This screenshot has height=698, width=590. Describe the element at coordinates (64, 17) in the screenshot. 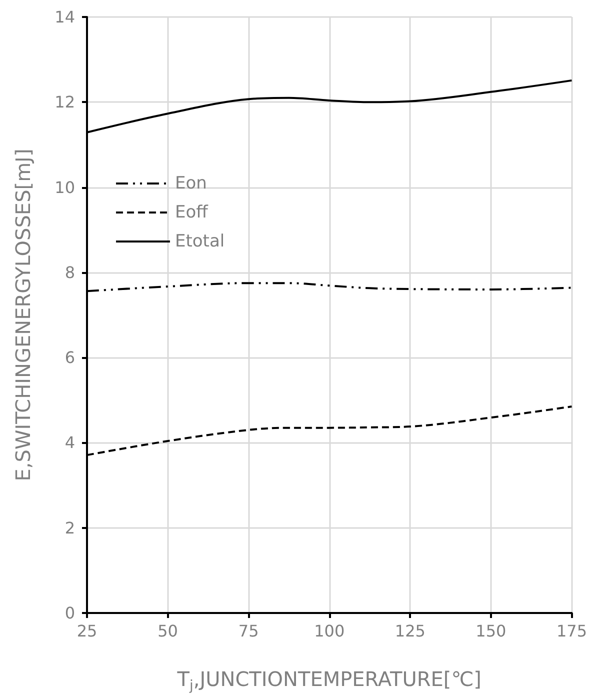

I see `y-tick-label: 14` at that location.